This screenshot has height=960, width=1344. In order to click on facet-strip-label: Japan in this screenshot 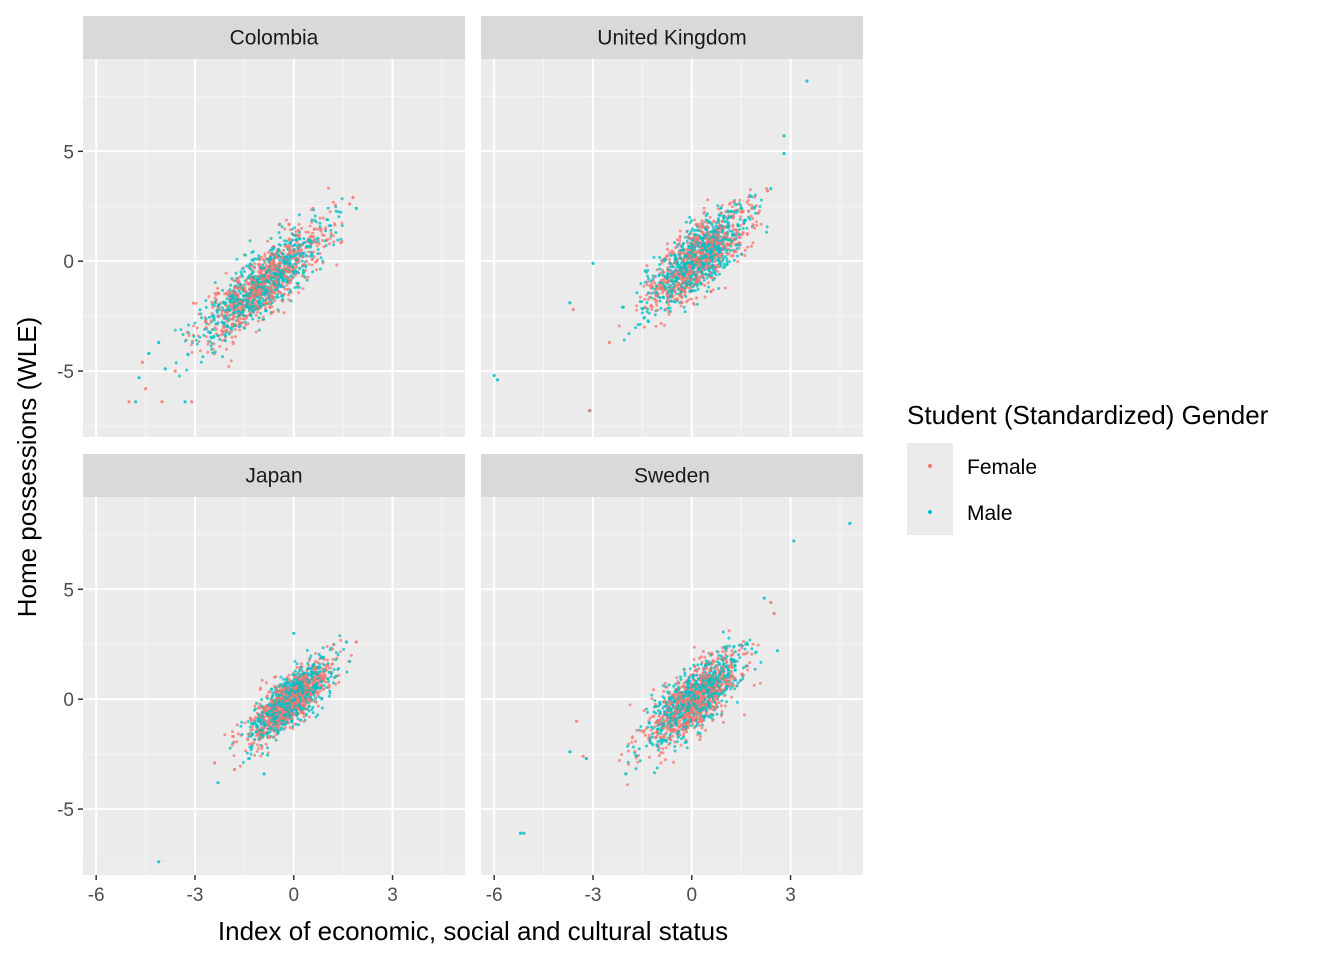, I will do `click(273, 476)`.